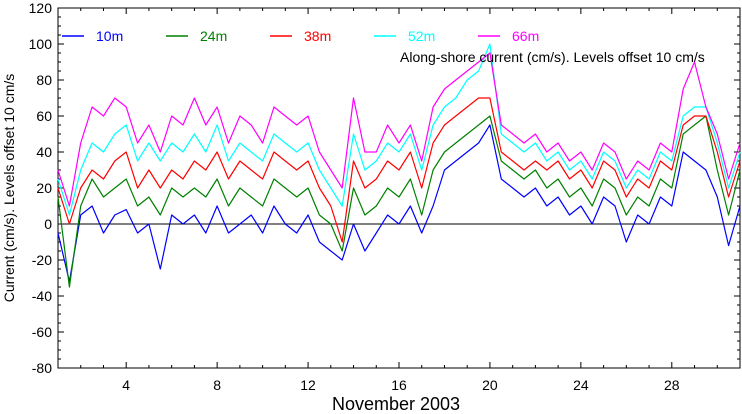 The image size is (742, 414). What do you see at coordinates (396, 404) in the screenshot?
I see `x-axis-title: November 2003` at bounding box center [396, 404].